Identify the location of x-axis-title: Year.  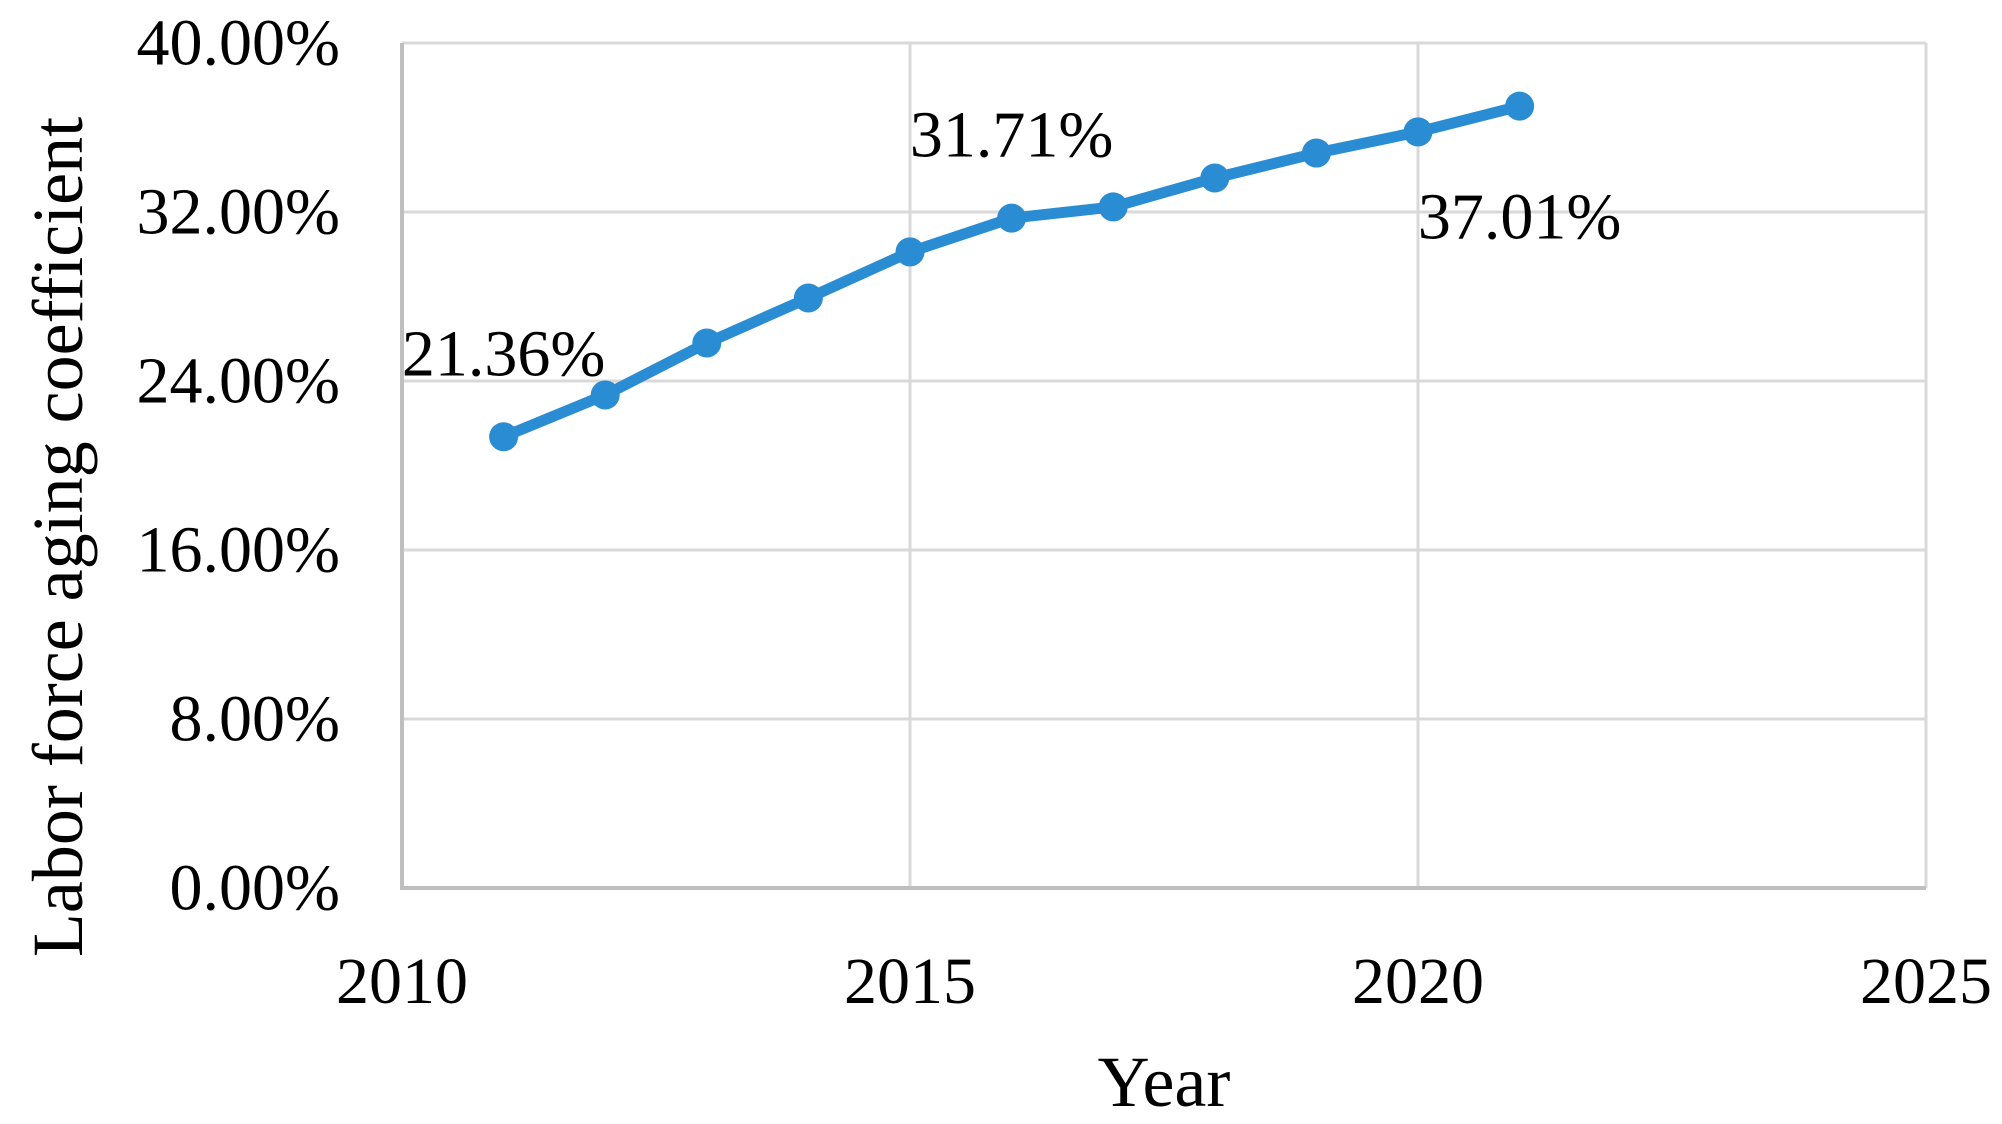
(1164, 1082).